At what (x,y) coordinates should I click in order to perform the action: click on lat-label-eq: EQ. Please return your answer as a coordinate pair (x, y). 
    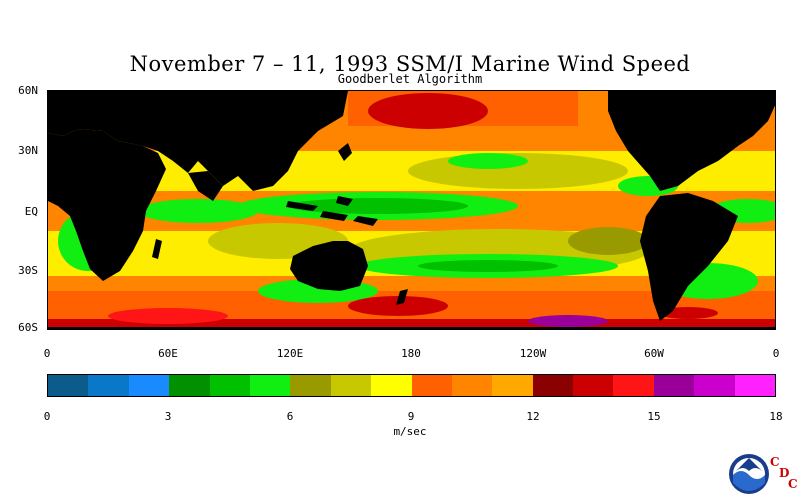
    Looking at the image, I should click on (31, 211).